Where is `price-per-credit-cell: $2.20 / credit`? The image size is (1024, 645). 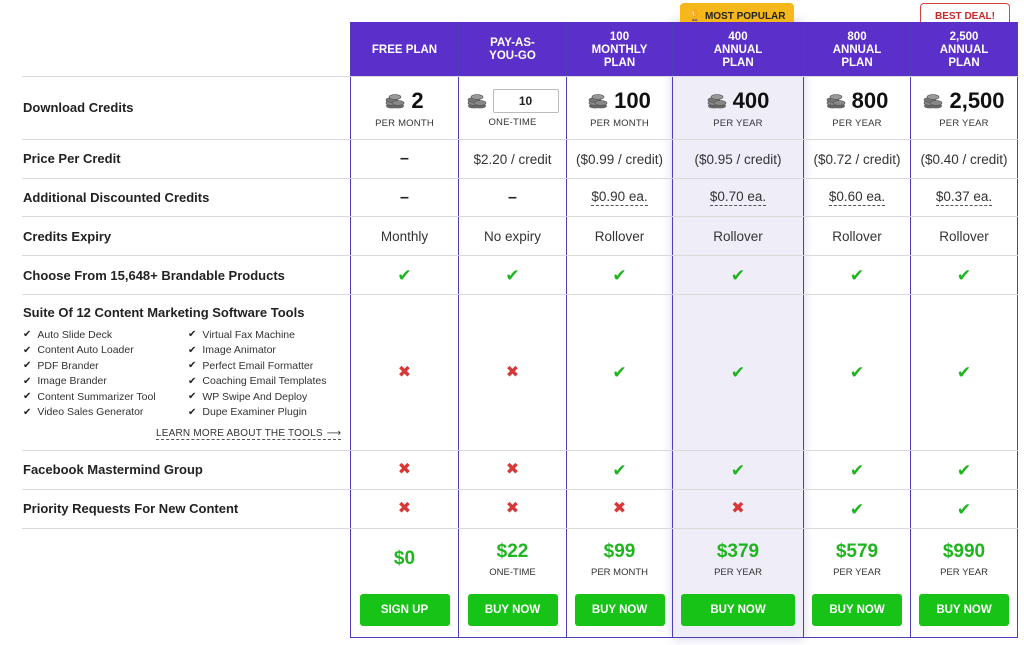
price-per-credit-cell: $2.20 / credit is located at coordinates (512, 159).